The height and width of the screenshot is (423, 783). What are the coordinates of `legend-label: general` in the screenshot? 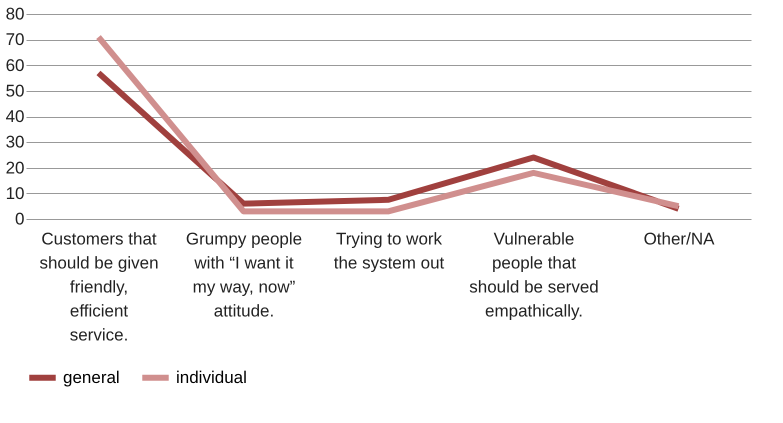 It's located at (91, 377).